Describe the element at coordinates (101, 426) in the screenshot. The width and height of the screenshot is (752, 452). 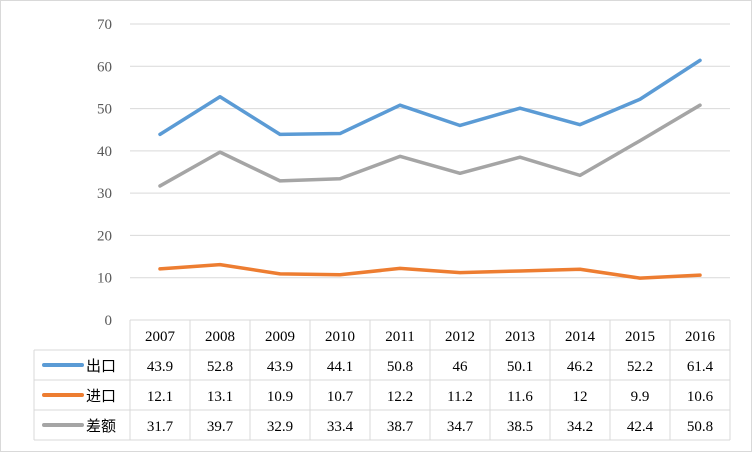
I see `legend-label: 差额` at that location.